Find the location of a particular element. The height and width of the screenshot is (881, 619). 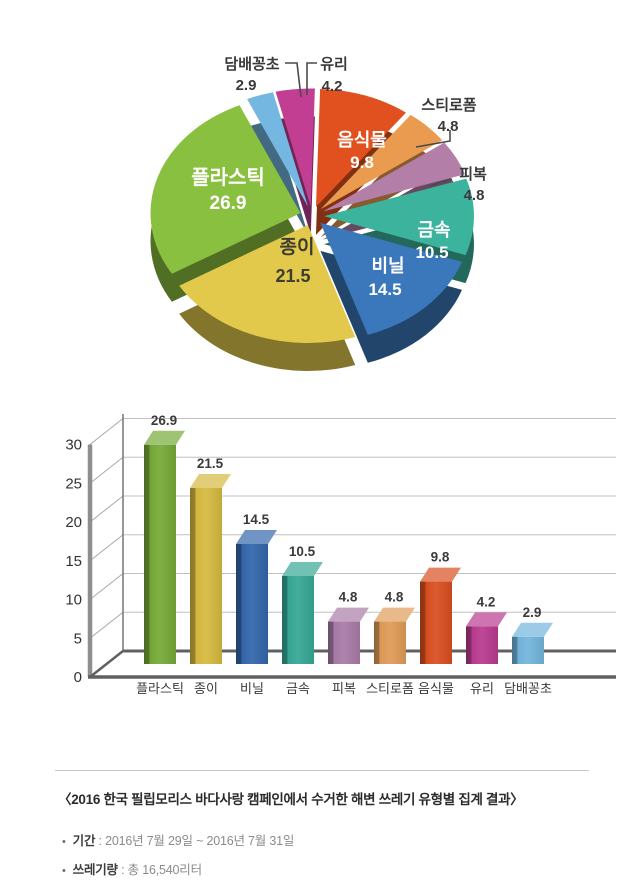

pie-label-8: 플라스틱 is located at coordinates (228, 177).